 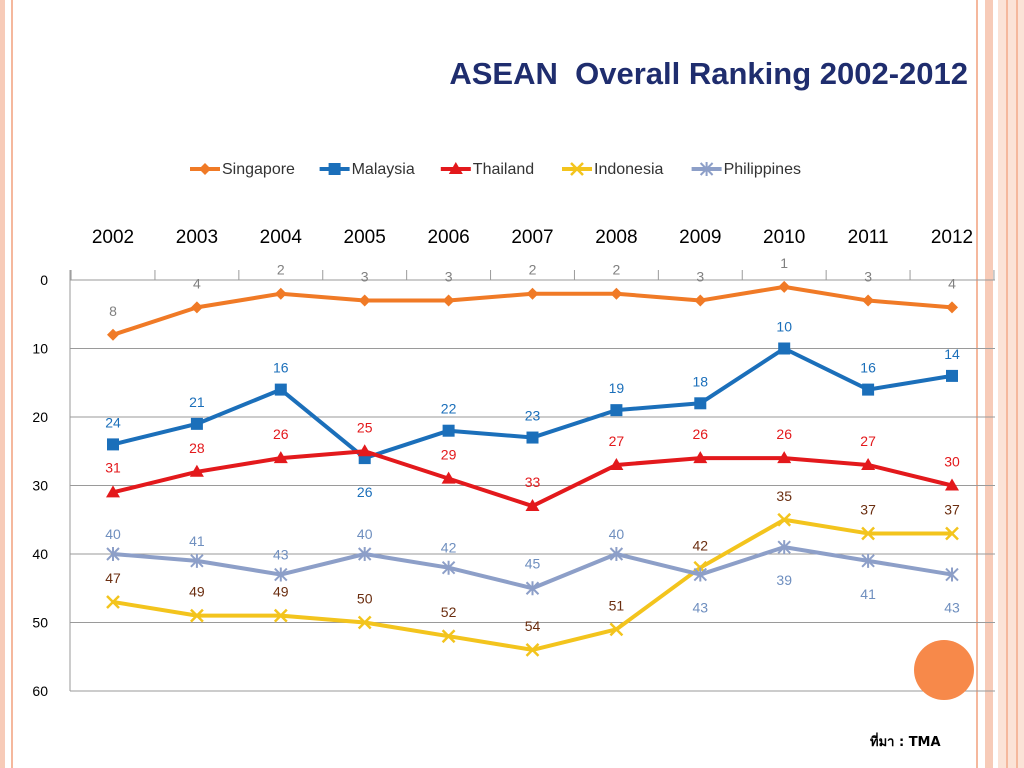 What do you see at coordinates (952, 462) in the screenshot?
I see `data-label-thailand: 30` at bounding box center [952, 462].